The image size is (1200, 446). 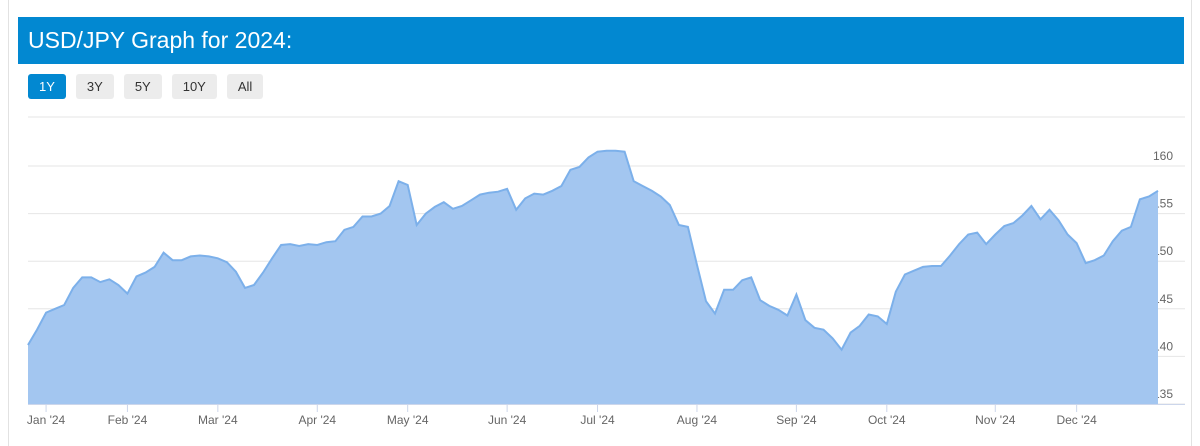 I want to click on range-button: All, so click(x=245, y=86).